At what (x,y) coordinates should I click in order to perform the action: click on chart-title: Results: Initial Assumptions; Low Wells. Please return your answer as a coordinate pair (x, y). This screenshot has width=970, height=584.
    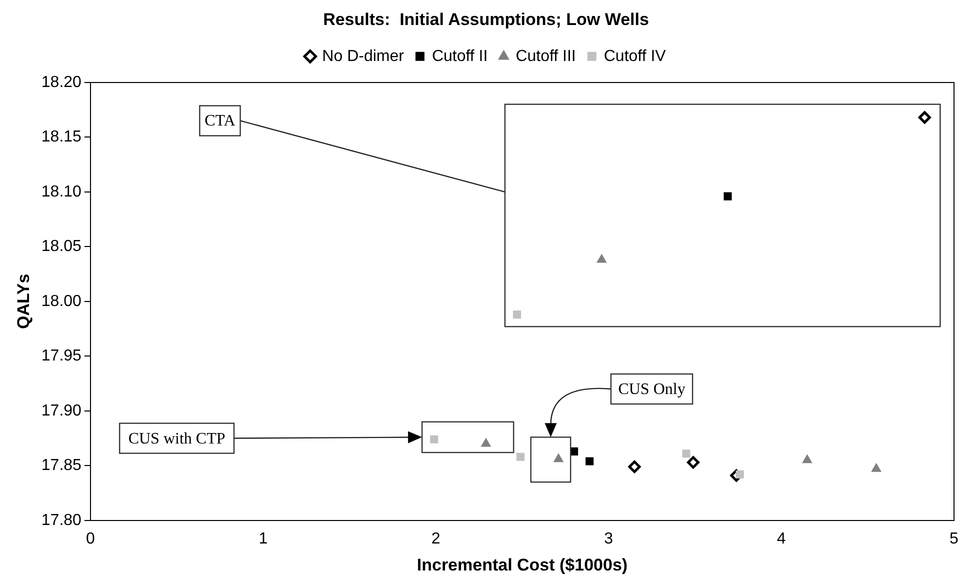
    Looking at the image, I should click on (486, 19).